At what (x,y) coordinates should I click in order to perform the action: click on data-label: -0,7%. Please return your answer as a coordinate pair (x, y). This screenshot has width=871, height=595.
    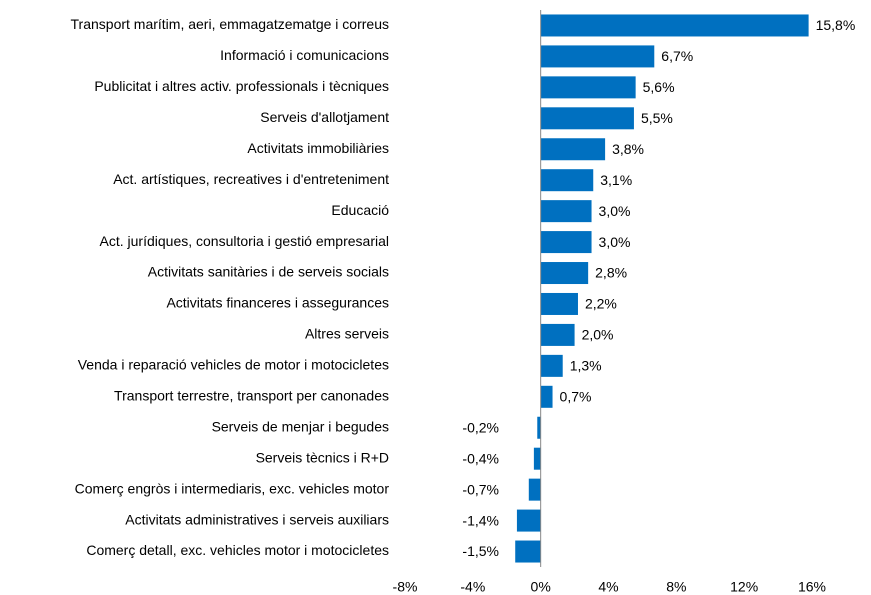
    Looking at the image, I should click on (480, 489).